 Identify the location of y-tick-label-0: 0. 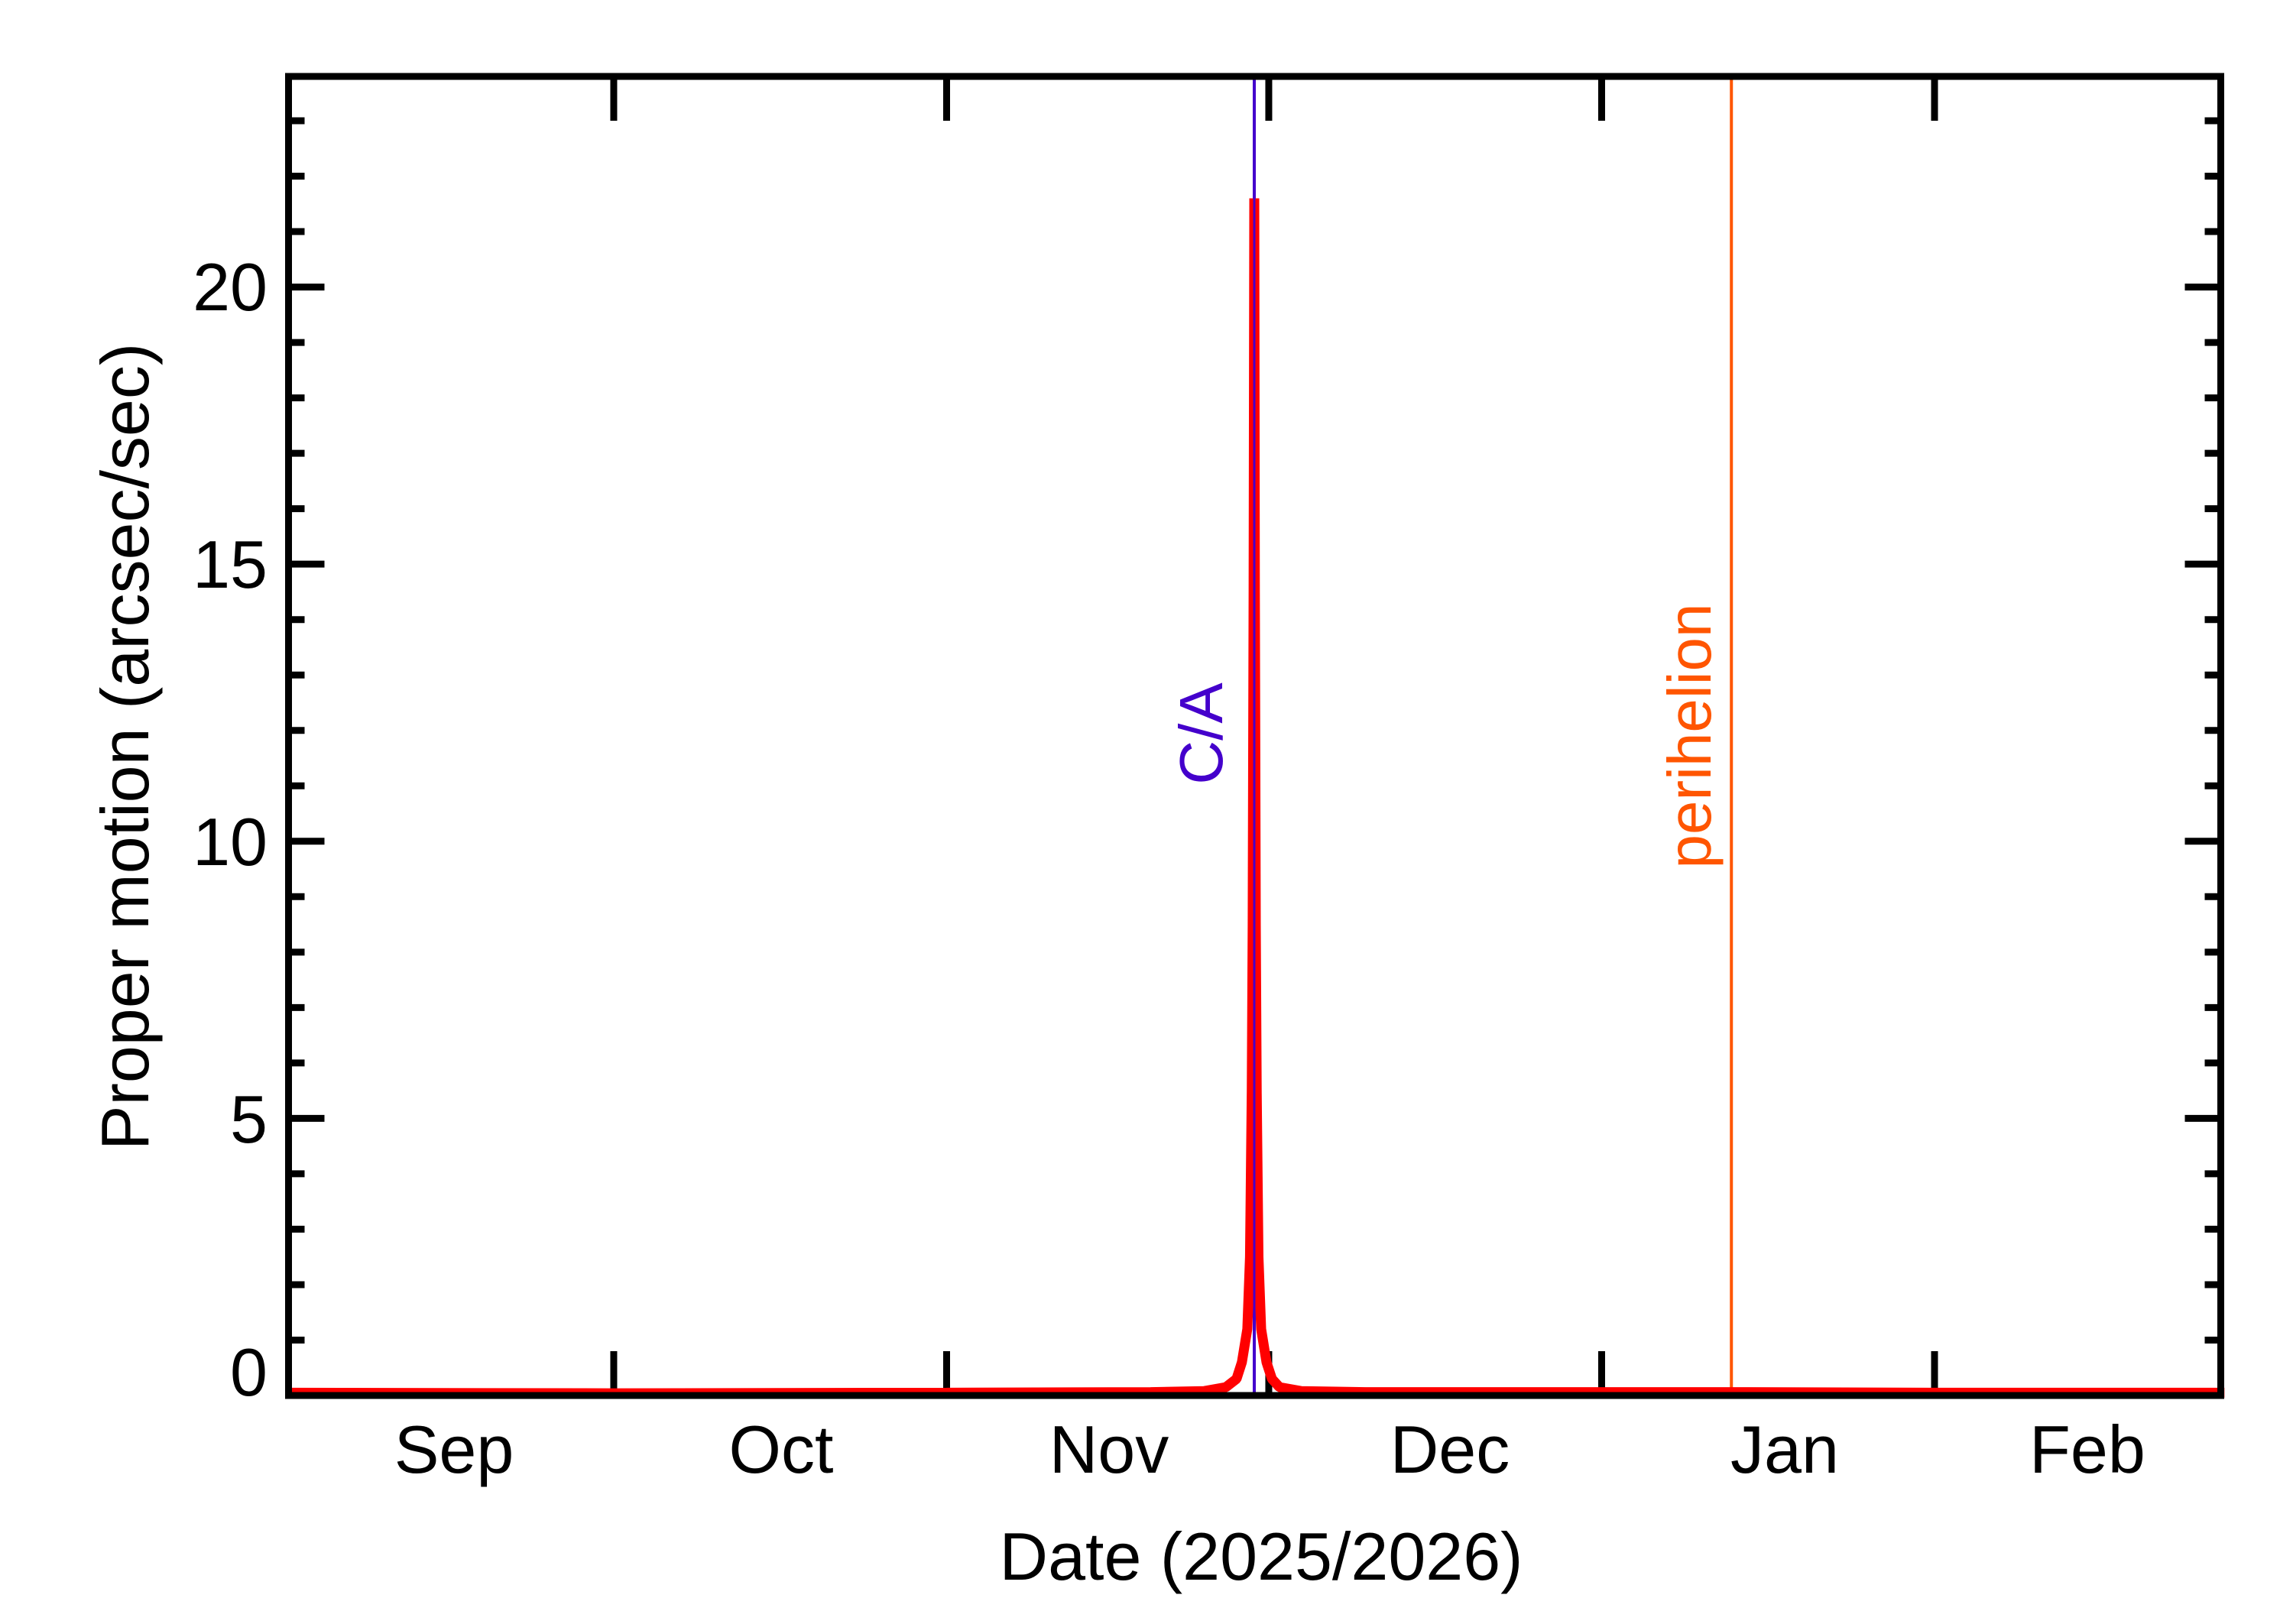
(249, 1372).